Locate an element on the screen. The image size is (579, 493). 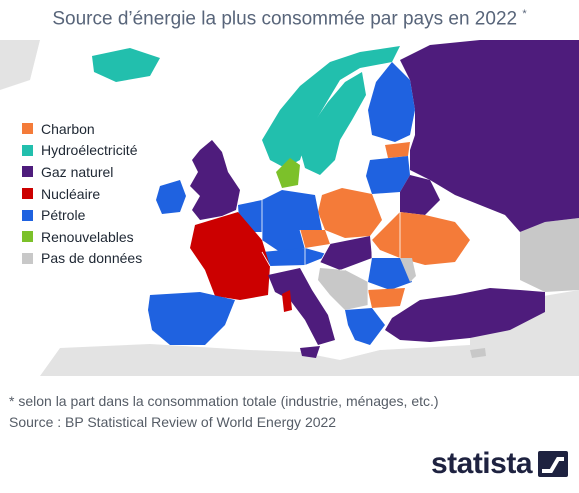
region-romania is located at coordinates (390, 274).